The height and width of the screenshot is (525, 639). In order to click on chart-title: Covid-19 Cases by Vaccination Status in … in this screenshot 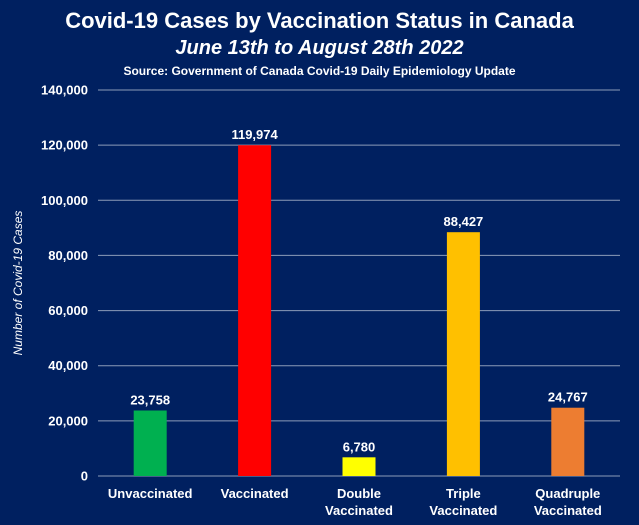, I will do `click(319, 20)`.